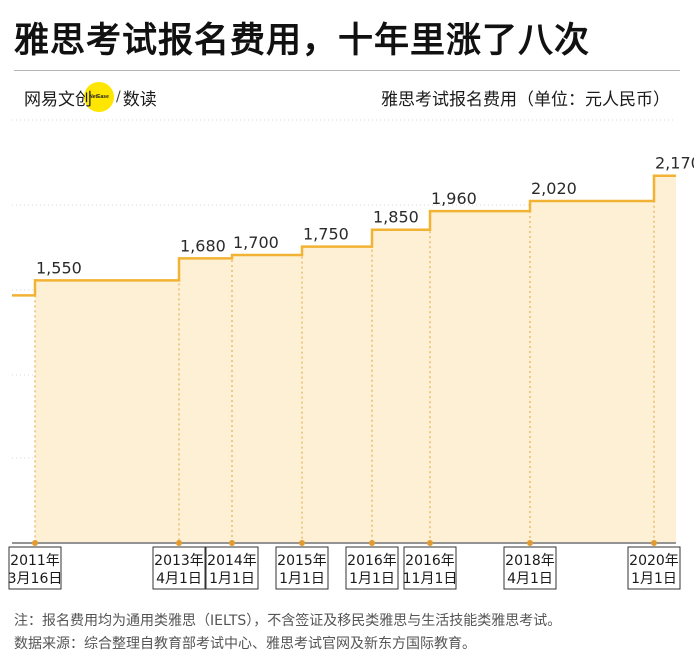 This screenshot has height=671, width=694. I want to click on x-tick-label-year: 2013年, so click(179, 561).